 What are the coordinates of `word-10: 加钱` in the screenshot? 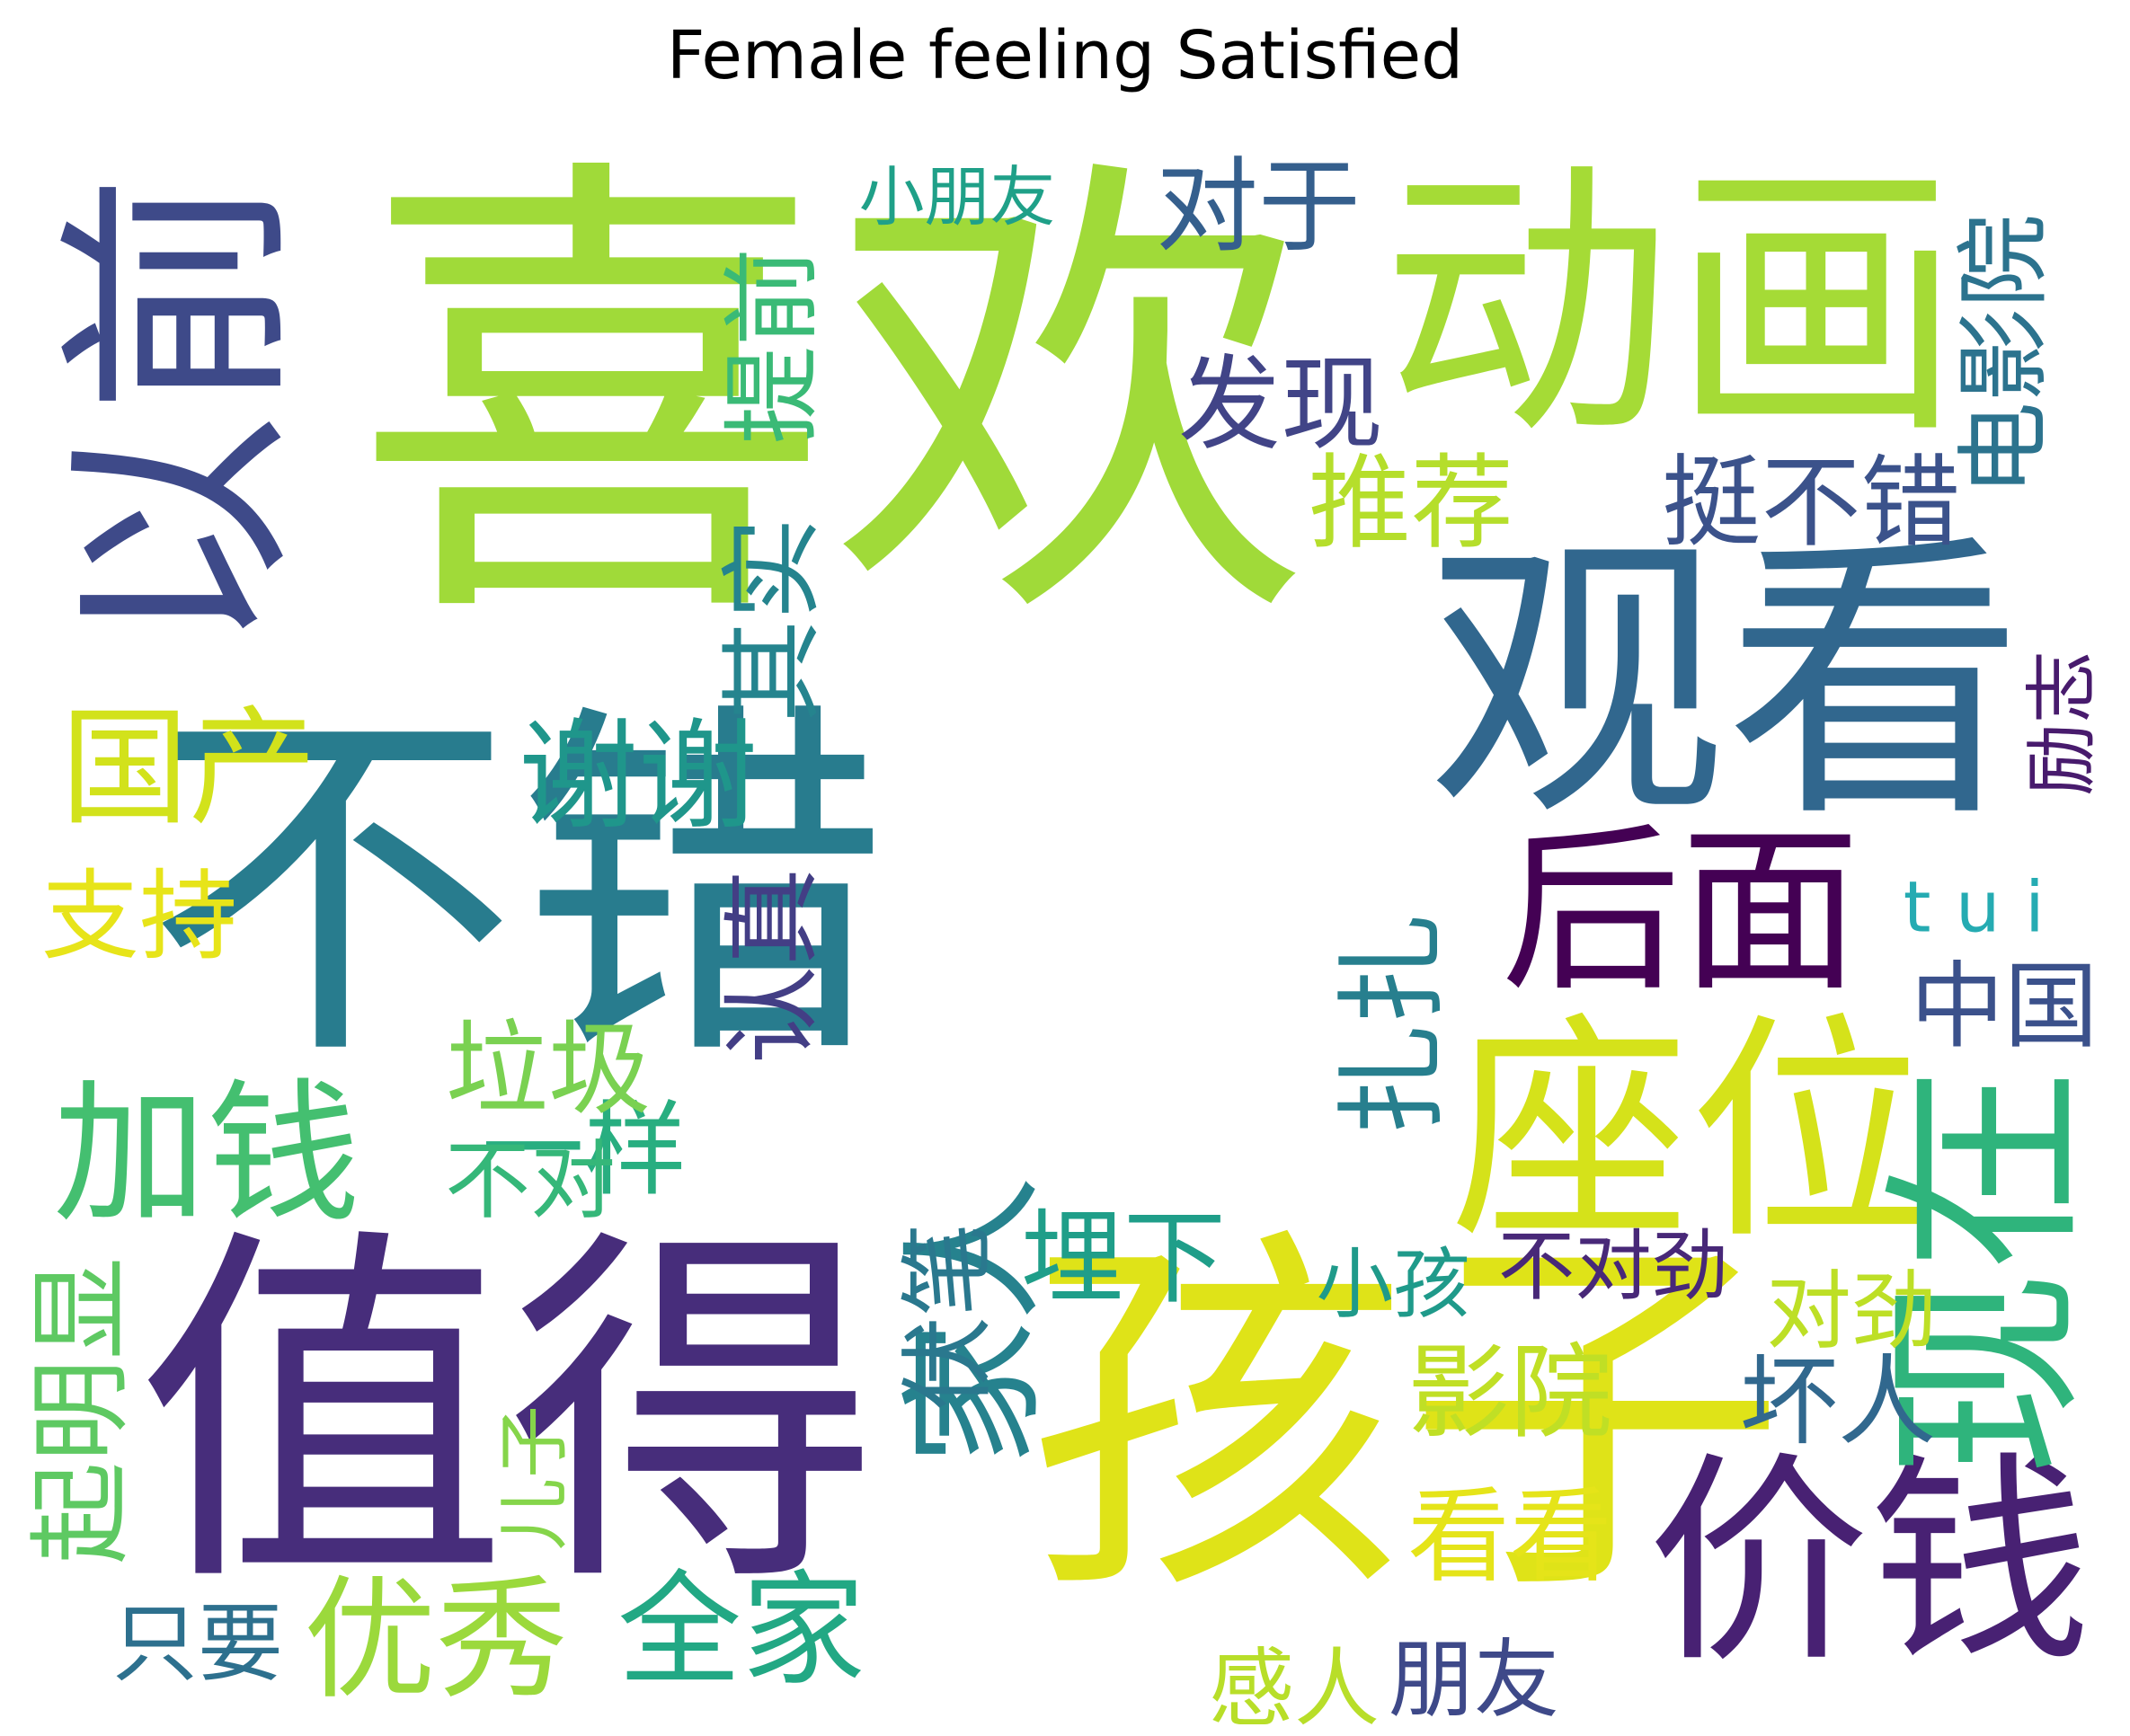 It's located at (207, 1155).